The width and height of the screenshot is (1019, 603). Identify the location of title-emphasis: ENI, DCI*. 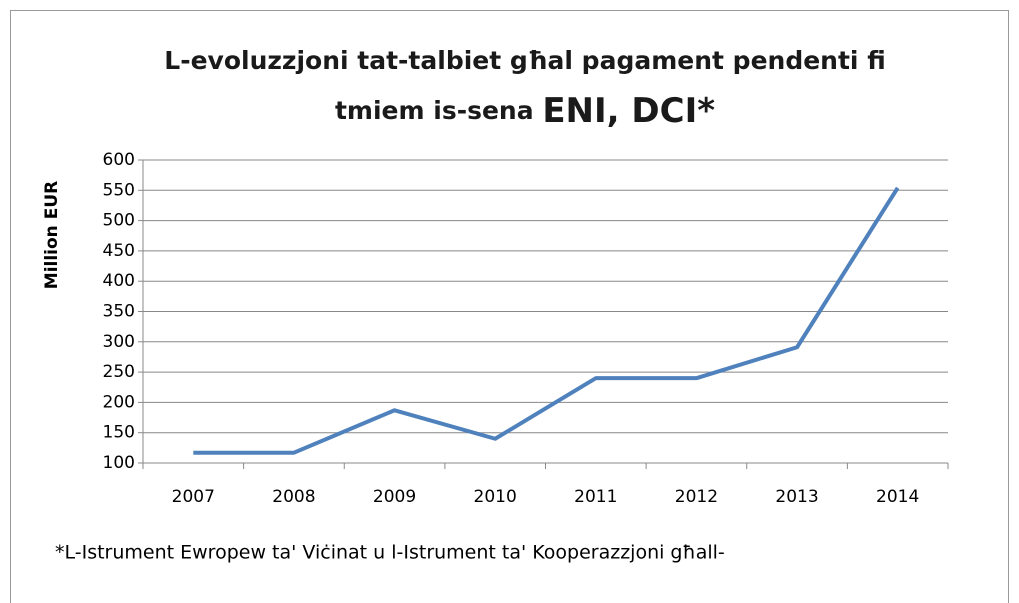
(628, 111).